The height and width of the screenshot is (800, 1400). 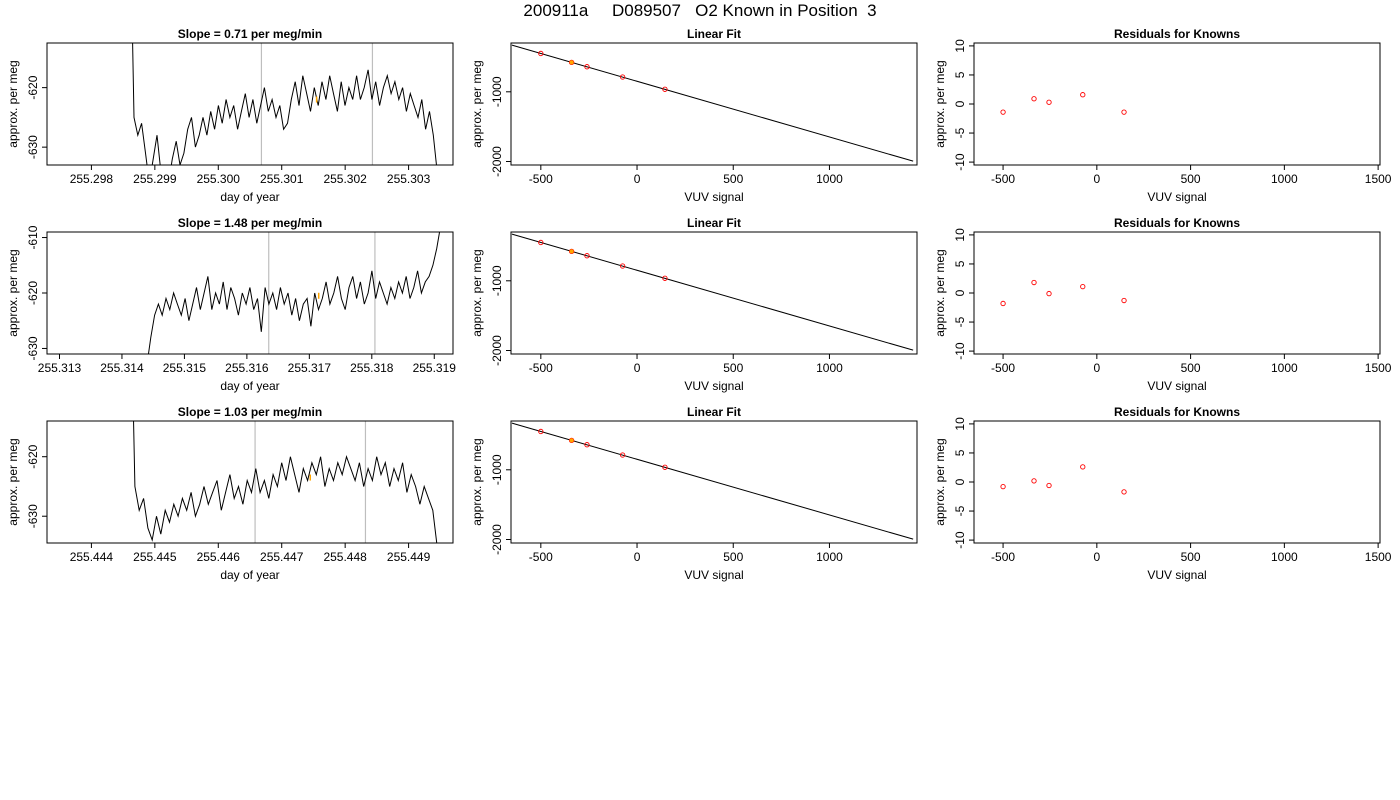 I want to click on panel-title: Slope = 0.71 per meg/min, so click(x=250, y=34).